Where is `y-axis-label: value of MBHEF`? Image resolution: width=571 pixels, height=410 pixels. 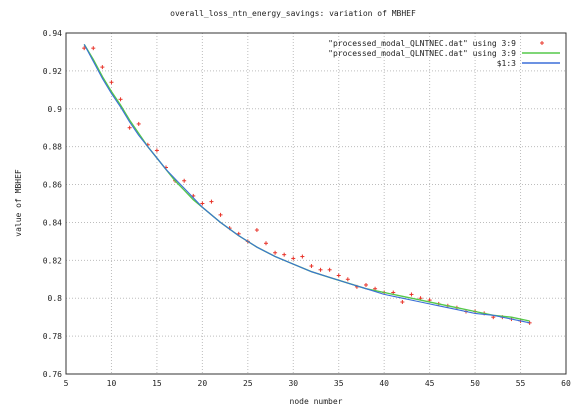
y-axis-label: value of MBHEF is located at coordinates (18, 203).